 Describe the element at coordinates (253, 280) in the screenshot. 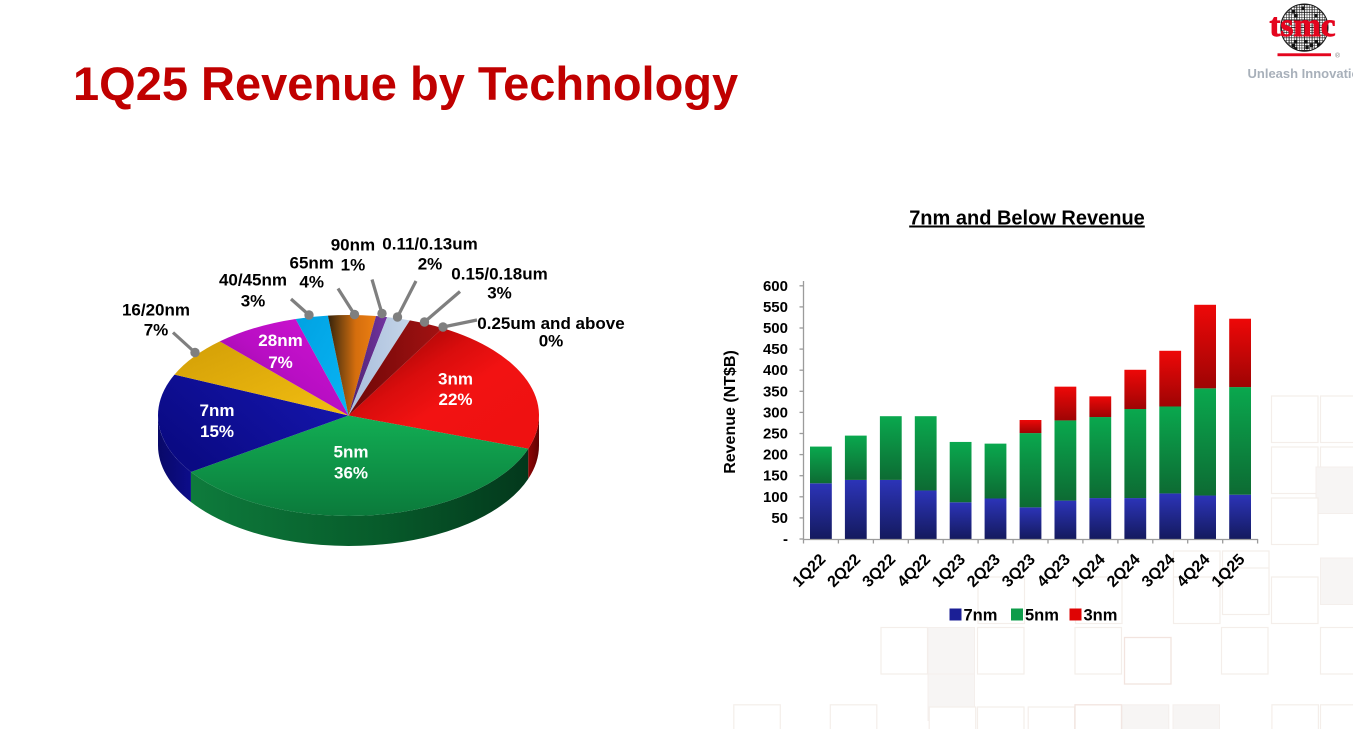

I see `svg-text: 40/45nm` at that location.